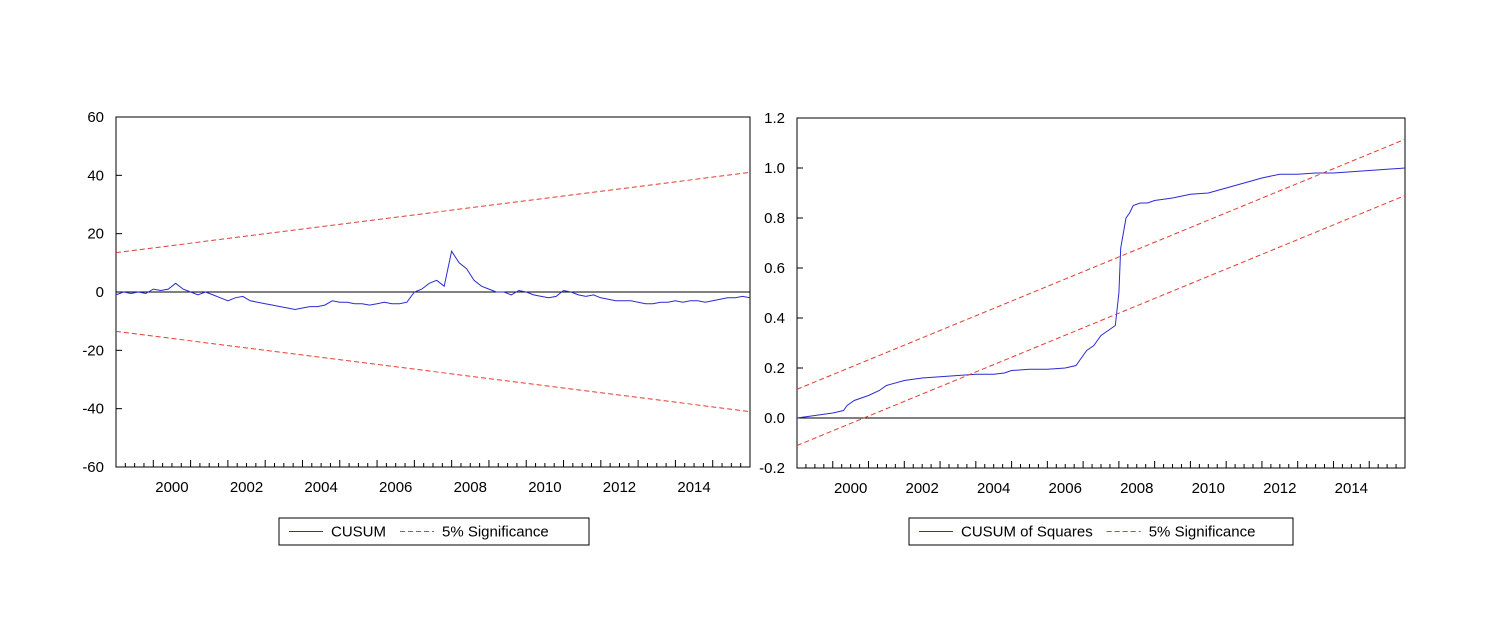  Describe the element at coordinates (774, 168) in the screenshot. I see `y-tick-label: 1.0` at that location.